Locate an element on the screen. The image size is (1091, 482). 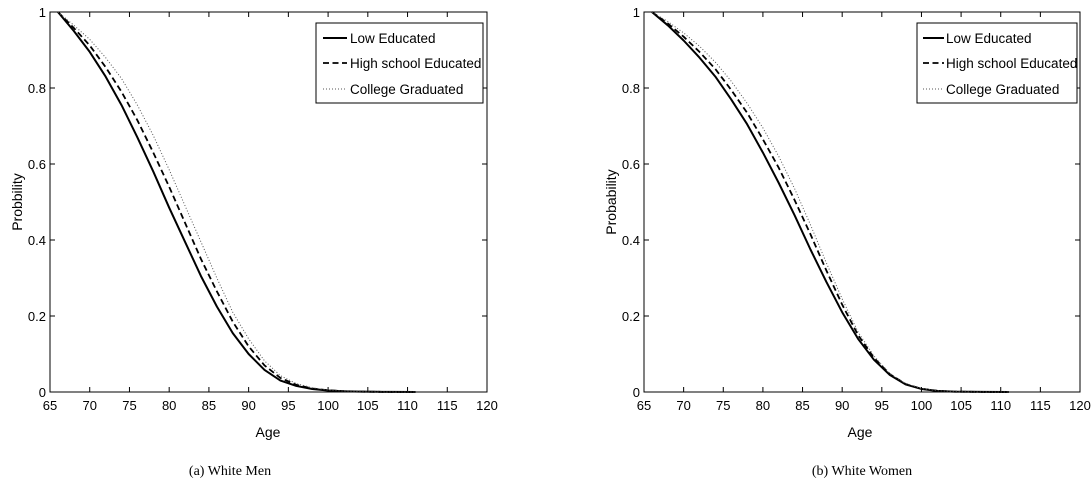
chart-caption: (a) White Men is located at coordinates (230, 471).